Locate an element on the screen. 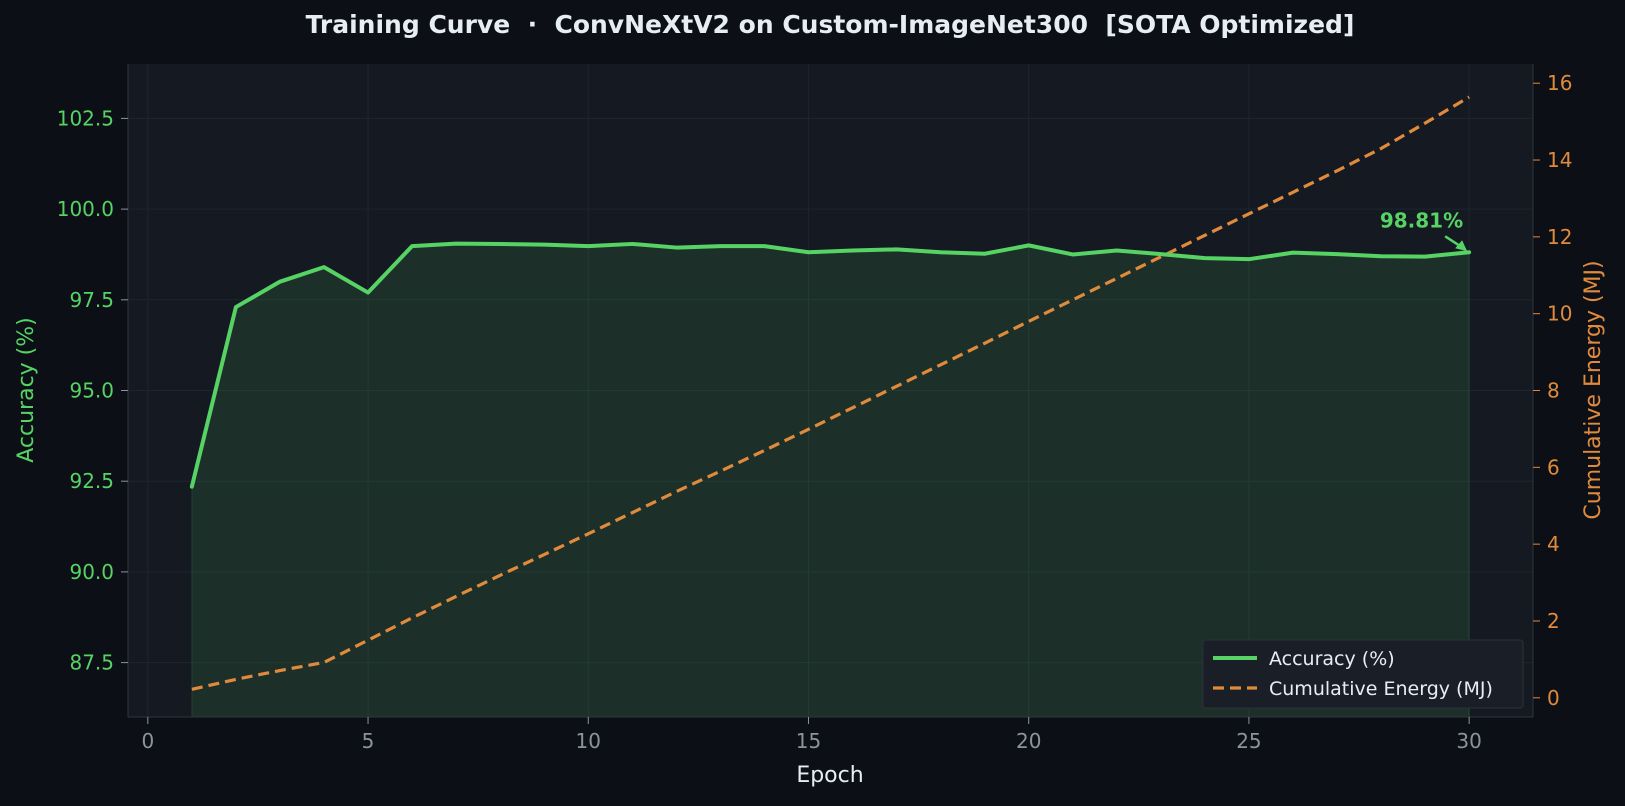 The height and width of the screenshot is (806, 1625). y-right-tick-label: 16 is located at coordinates (1559, 83).